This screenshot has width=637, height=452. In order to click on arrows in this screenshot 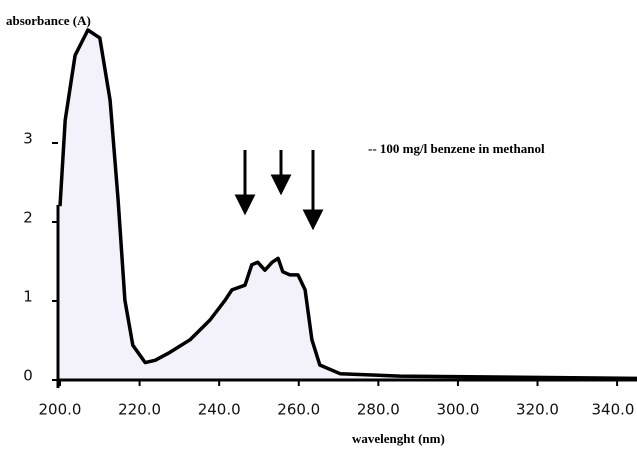, I will do `click(279, 190)`.